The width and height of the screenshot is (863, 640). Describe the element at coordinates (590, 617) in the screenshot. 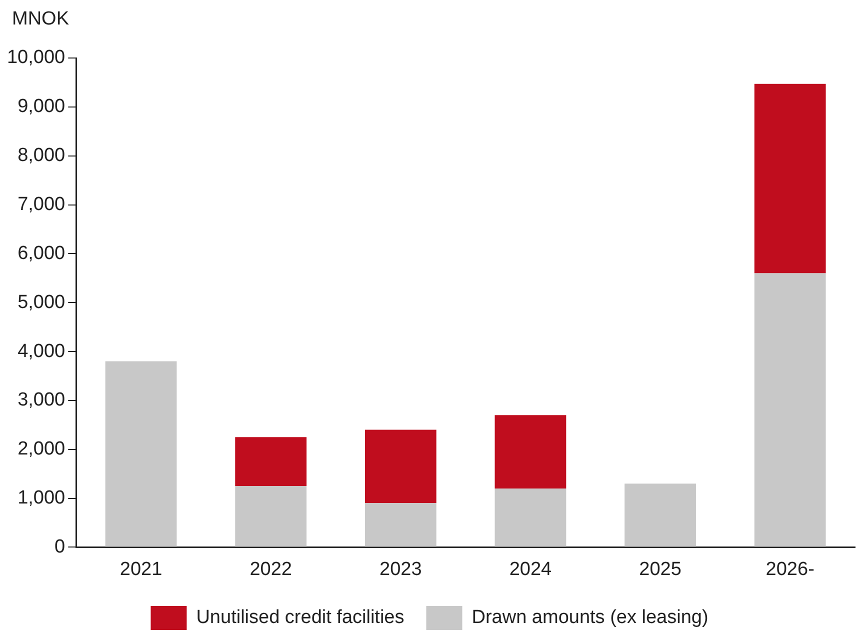

I see `legend-label: Drawn amounts (ex leasing)` at that location.